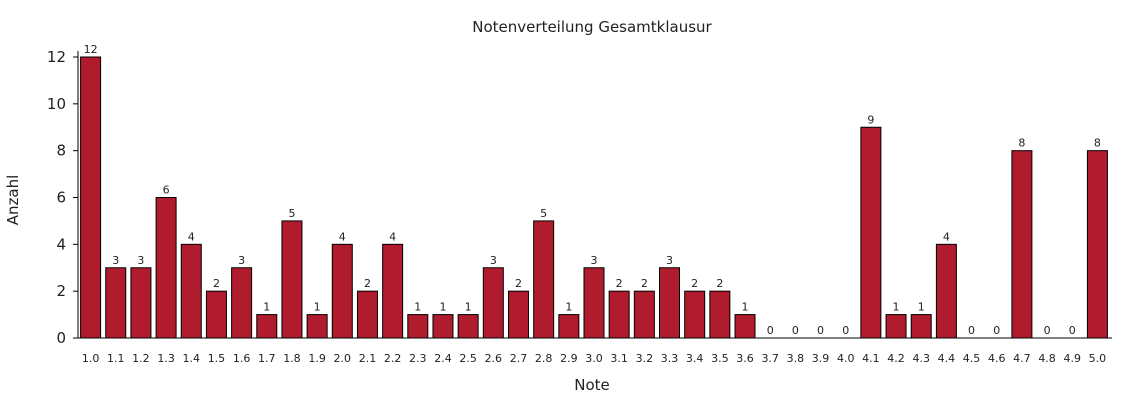 The image size is (1143, 400). What do you see at coordinates (141, 358) in the screenshot?
I see `x-tick-label: 1.2` at bounding box center [141, 358].